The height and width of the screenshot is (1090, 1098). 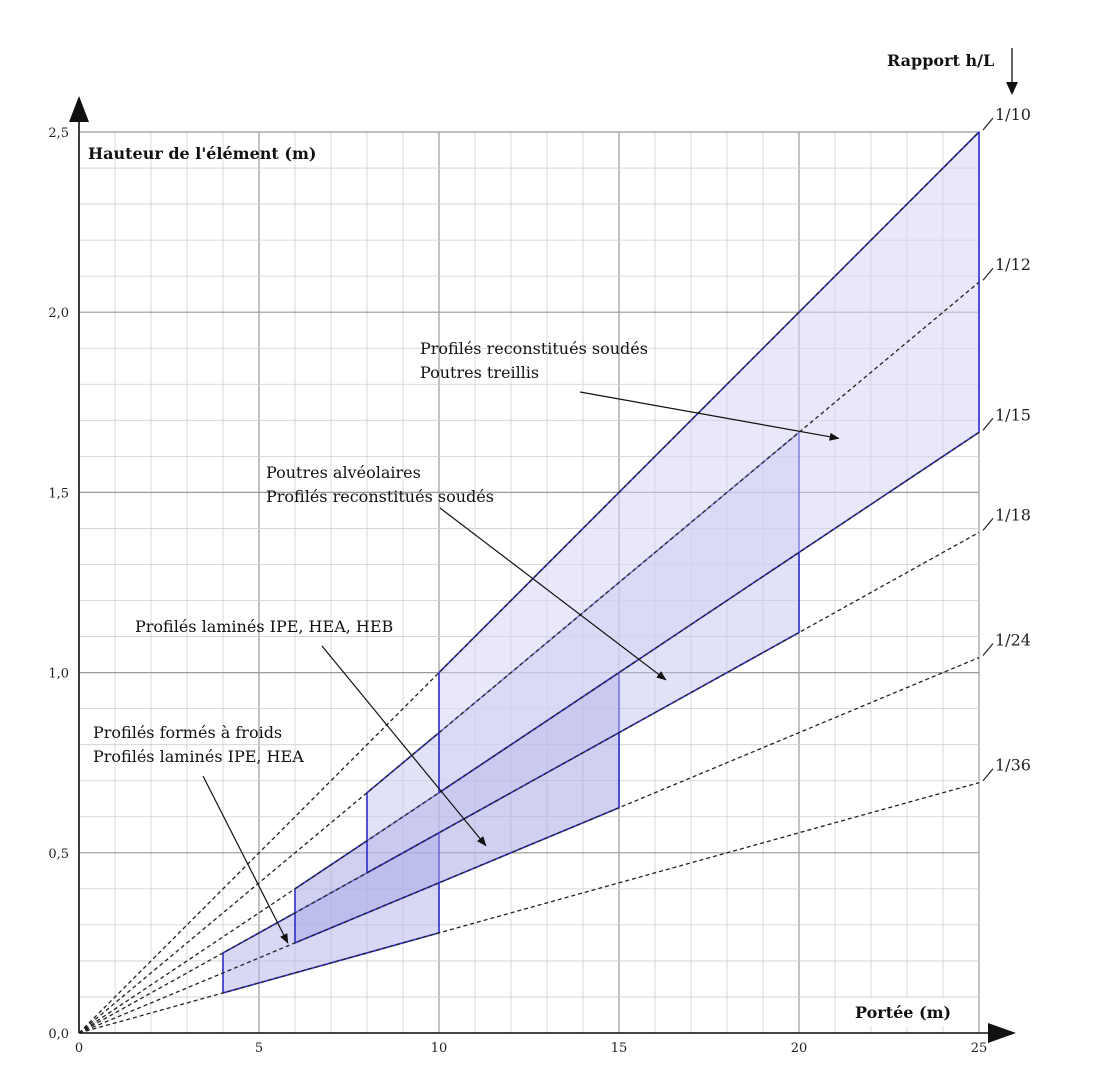 What do you see at coordinates (343, 472) in the screenshot?
I see `annotation-text: Poutres alvéolaires` at bounding box center [343, 472].